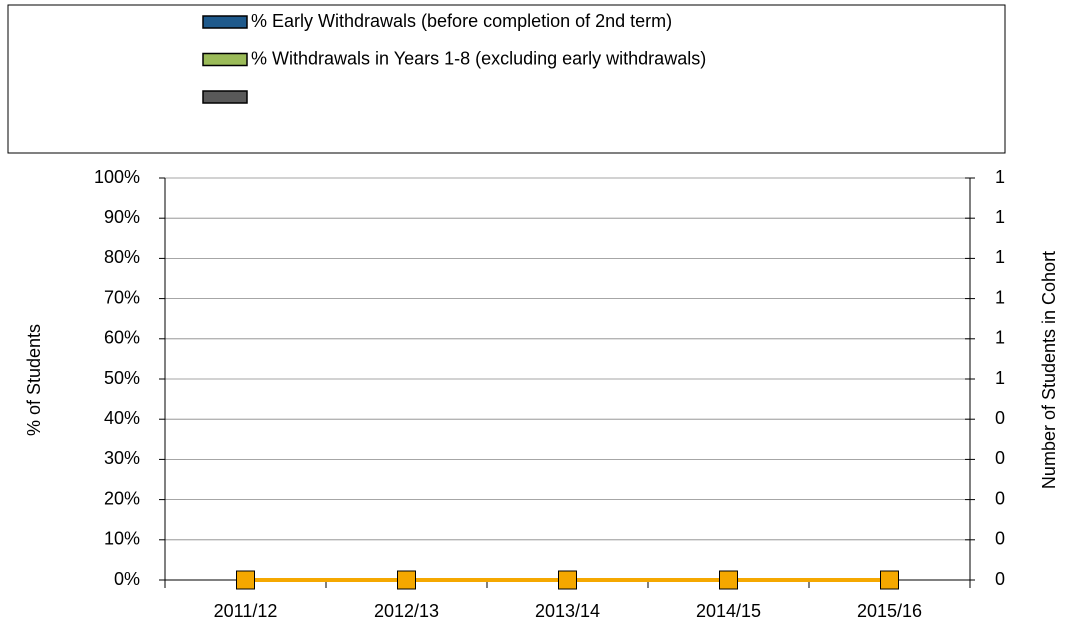 The height and width of the screenshot is (631, 1068). What do you see at coordinates (122, 498) in the screenshot?
I see `y-tick-label: 20%` at bounding box center [122, 498].